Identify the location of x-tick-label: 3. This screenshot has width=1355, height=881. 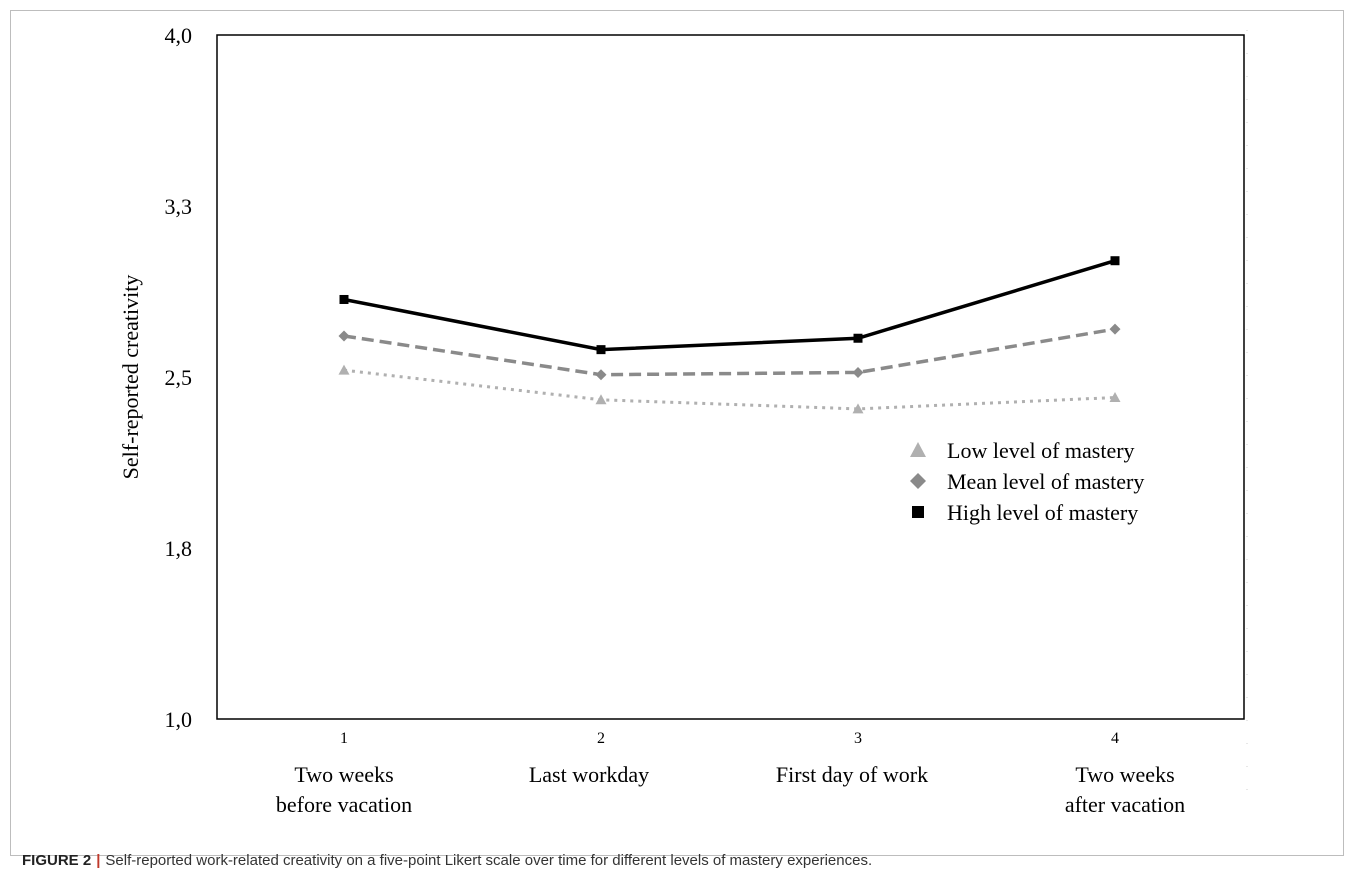
(858, 738).